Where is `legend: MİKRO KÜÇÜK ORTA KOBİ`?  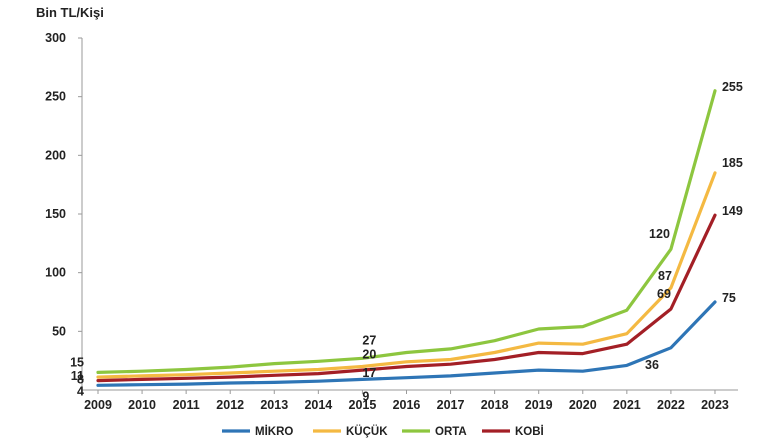
legend: MİKRO KÜÇÜK ORTA KOBİ is located at coordinates (383, 431).